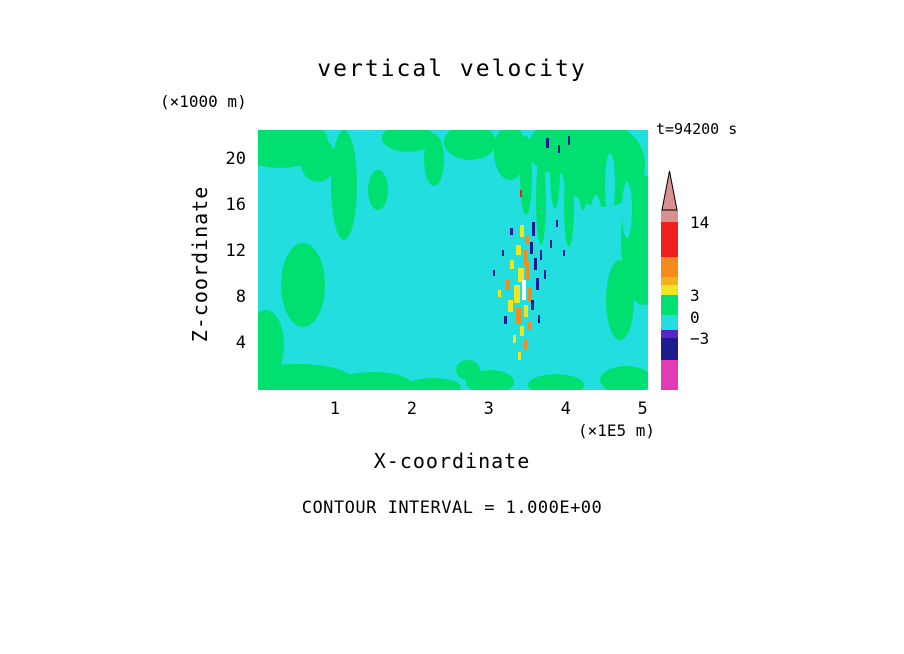 The width and height of the screenshot is (904, 654). I want to click on colorbar-arrow-tip, so click(669, 190).